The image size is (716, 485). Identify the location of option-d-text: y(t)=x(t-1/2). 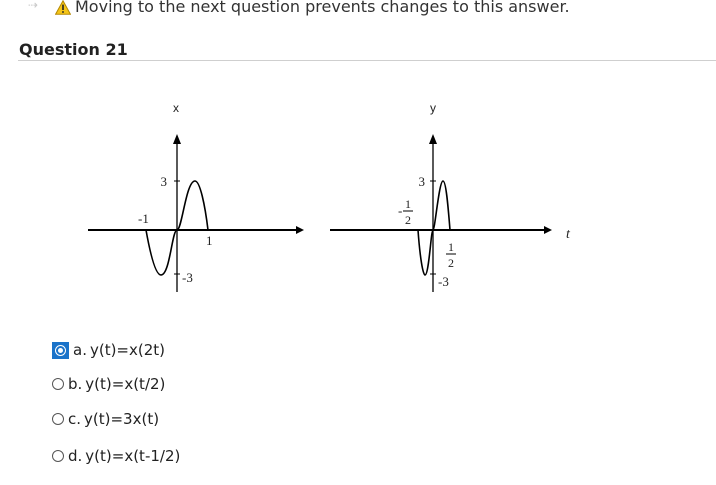
(133, 456).